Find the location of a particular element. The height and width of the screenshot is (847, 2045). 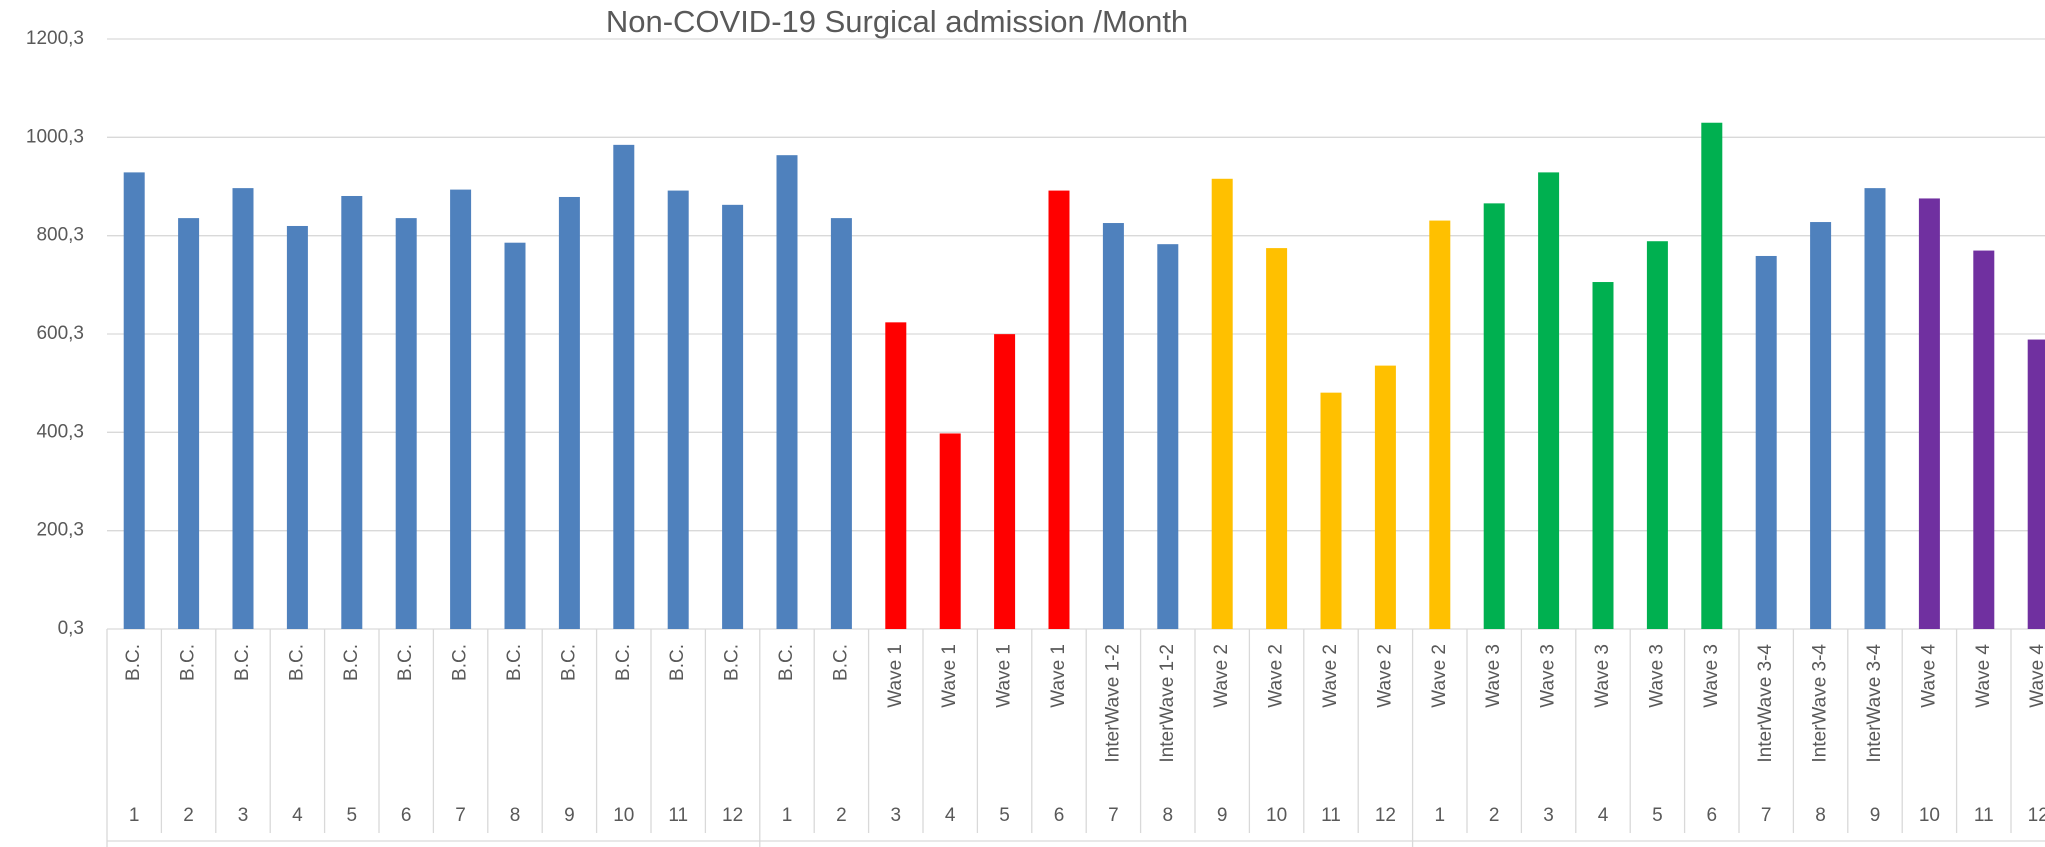

y-tick-label: 0,3 is located at coordinates (71, 628).